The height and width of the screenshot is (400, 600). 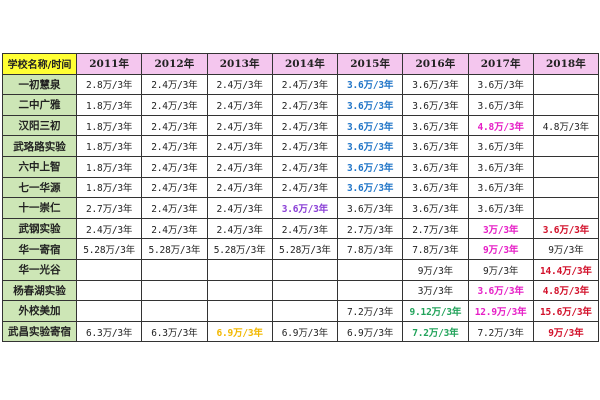 What do you see at coordinates (109, 84) in the screenshot?
I see `tuition-cell: 2.8万/3年` at bounding box center [109, 84].